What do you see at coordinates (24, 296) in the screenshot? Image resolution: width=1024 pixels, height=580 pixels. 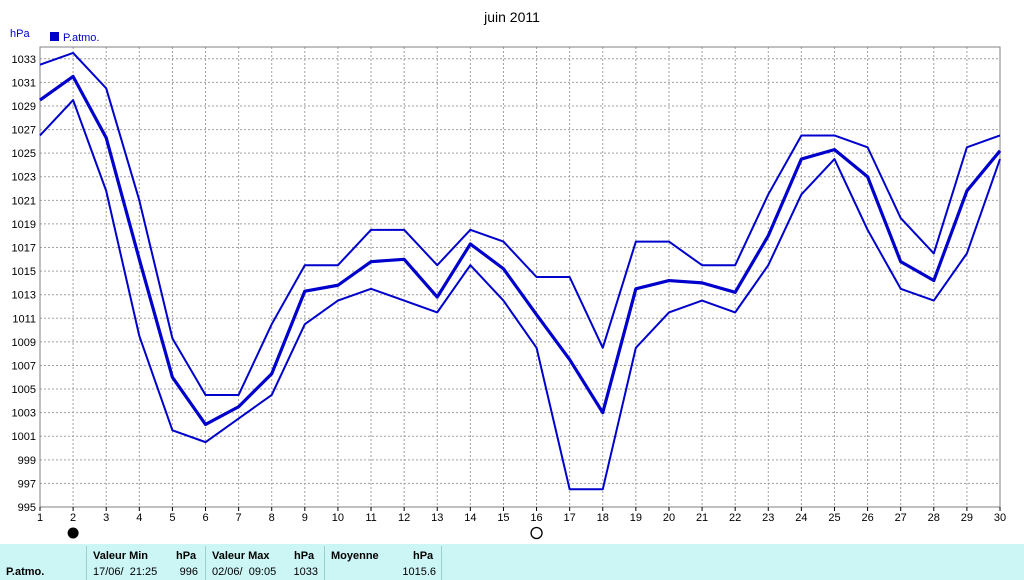 I see `y-tick-label: 1013` at bounding box center [24, 296].